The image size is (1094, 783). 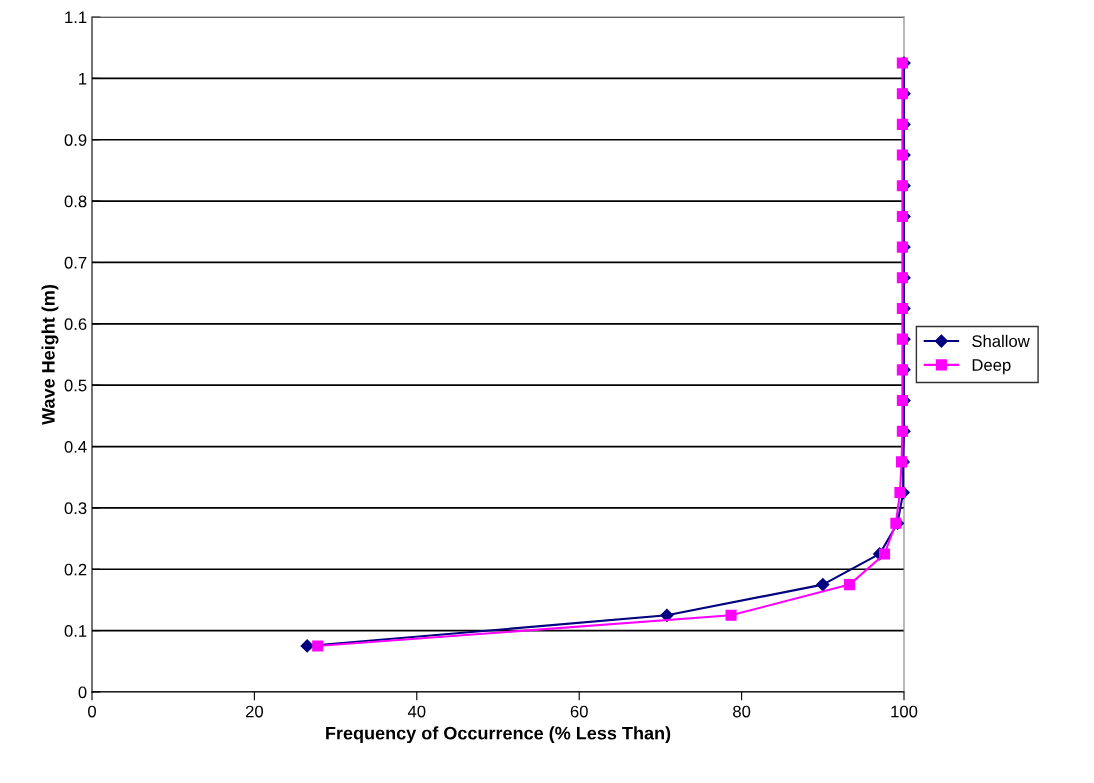 What do you see at coordinates (75, 385) in the screenshot?
I see `y-tick-label: 0.5` at bounding box center [75, 385].